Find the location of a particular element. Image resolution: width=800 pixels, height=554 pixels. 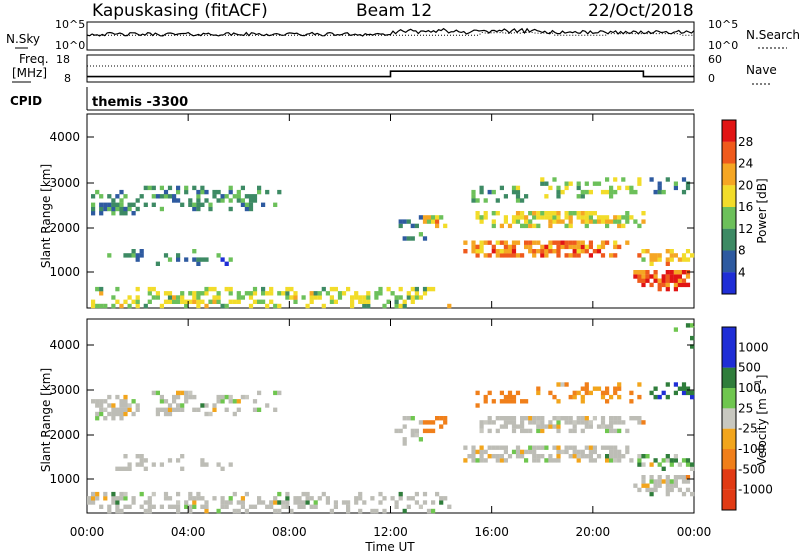

power-colorbar-tick: 28 is located at coordinates (745, 142).